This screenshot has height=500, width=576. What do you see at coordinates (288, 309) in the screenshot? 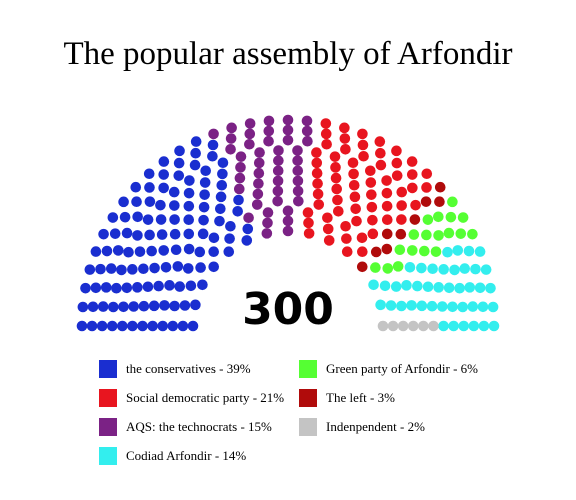
I see `total-seats-label: 300` at bounding box center [288, 309].